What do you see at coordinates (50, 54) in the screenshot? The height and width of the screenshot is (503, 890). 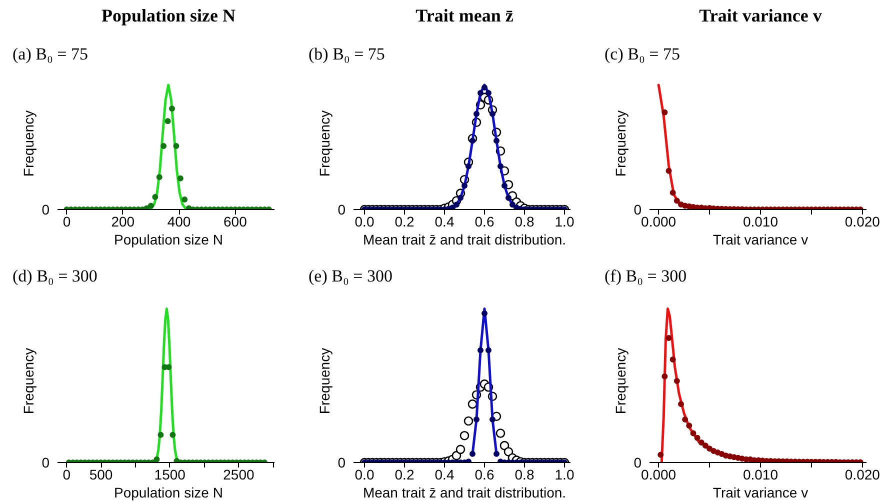 I see `chart-subtitle: (a) B₀ = 75` at bounding box center [50, 54].